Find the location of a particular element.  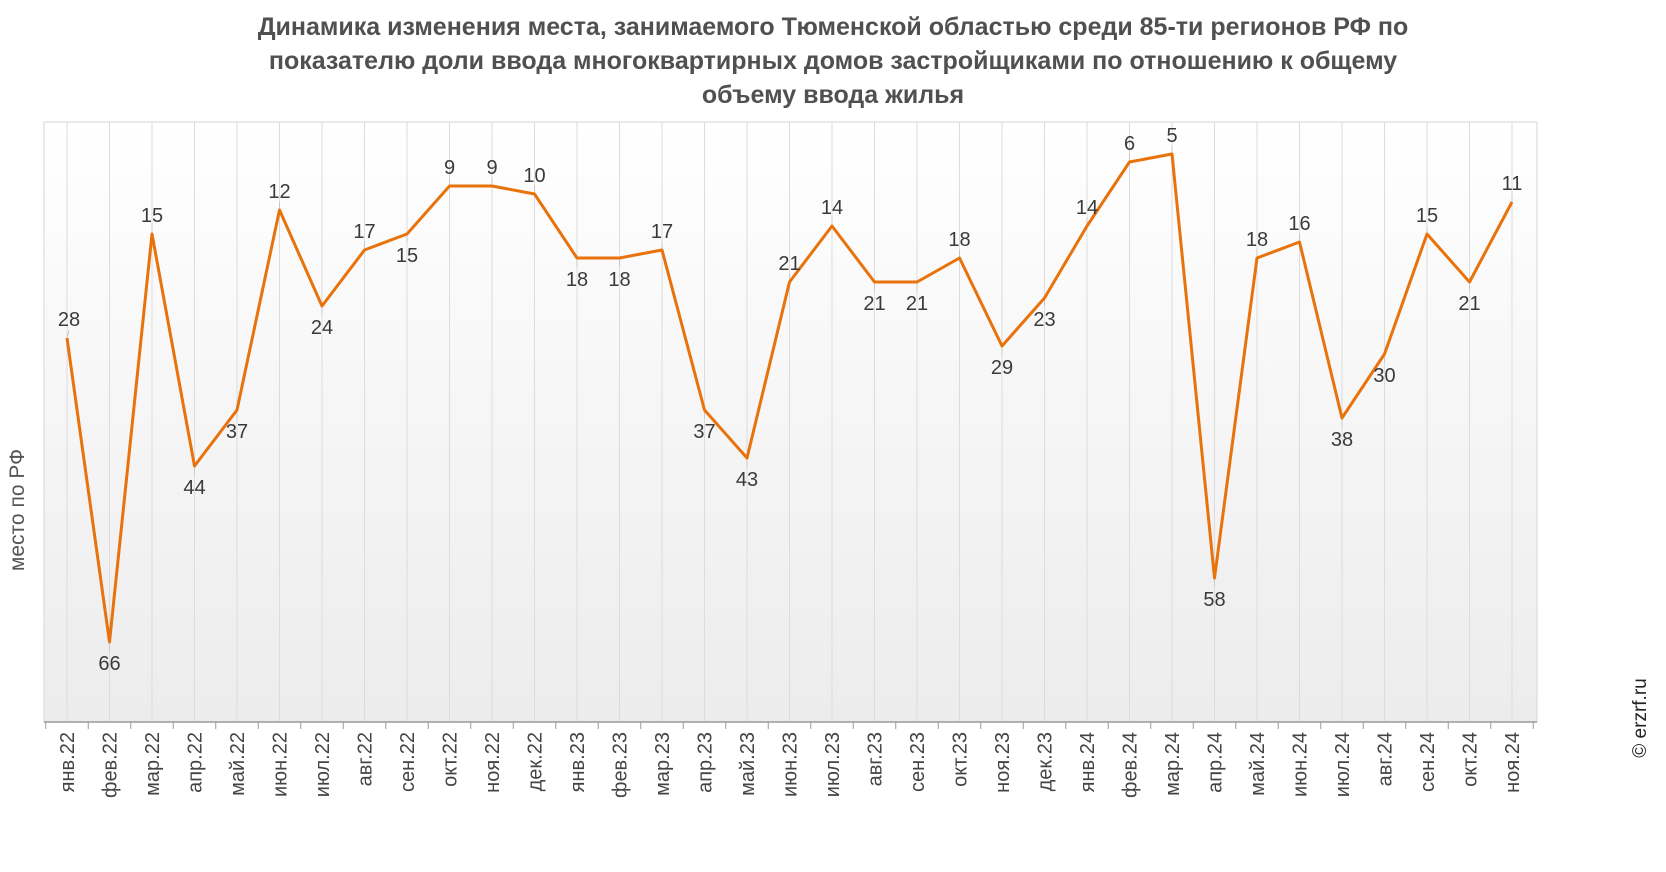

data-label: 58 is located at coordinates (1214, 600).